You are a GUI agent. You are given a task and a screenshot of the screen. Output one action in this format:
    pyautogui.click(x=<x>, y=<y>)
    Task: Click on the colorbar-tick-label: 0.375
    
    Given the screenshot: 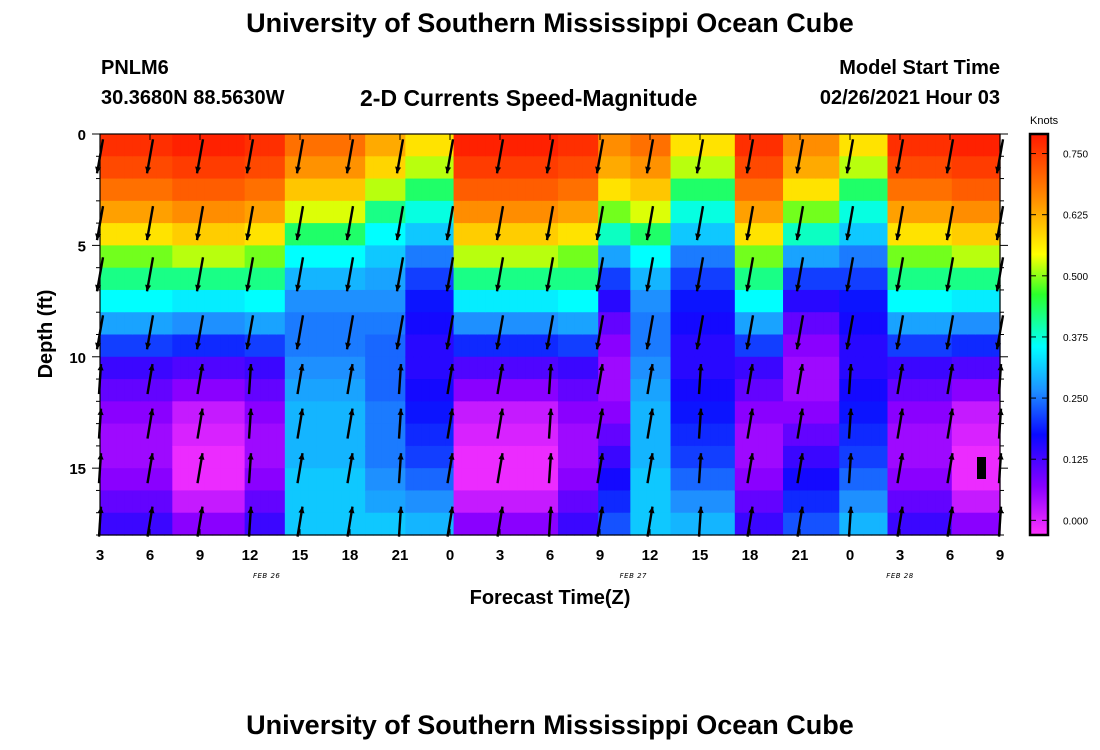 What is the action you would take?
    pyautogui.click(x=1075, y=338)
    